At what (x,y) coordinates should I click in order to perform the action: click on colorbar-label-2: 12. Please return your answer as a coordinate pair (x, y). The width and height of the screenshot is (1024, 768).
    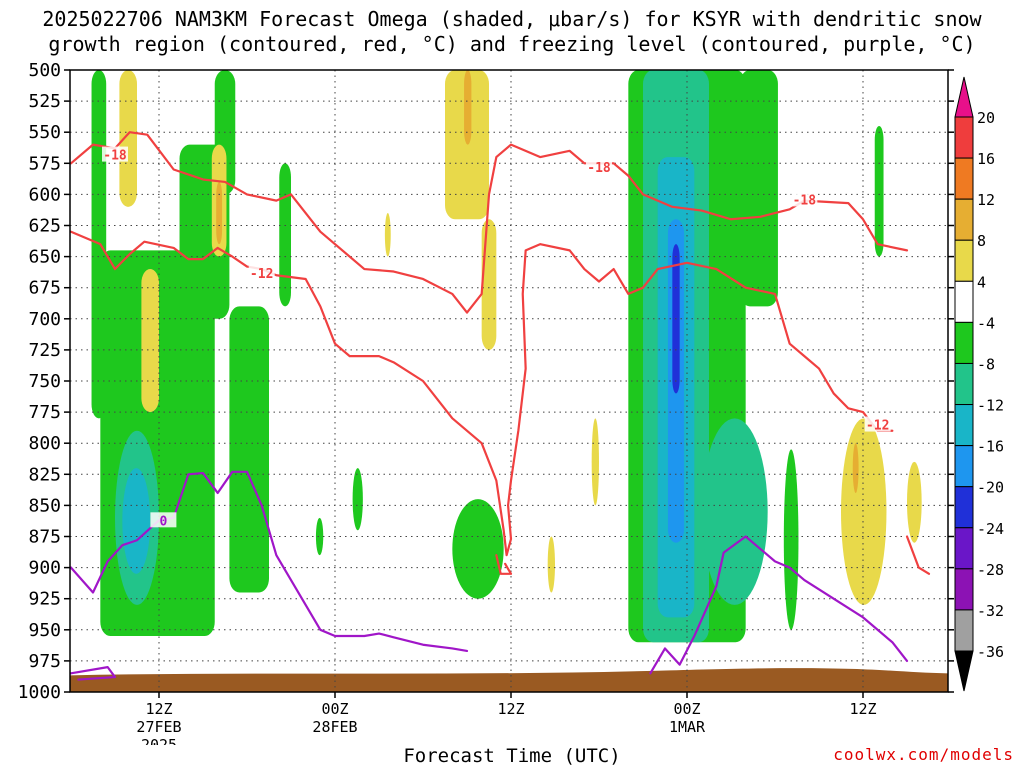
    Looking at the image, I should click on (986, 200).